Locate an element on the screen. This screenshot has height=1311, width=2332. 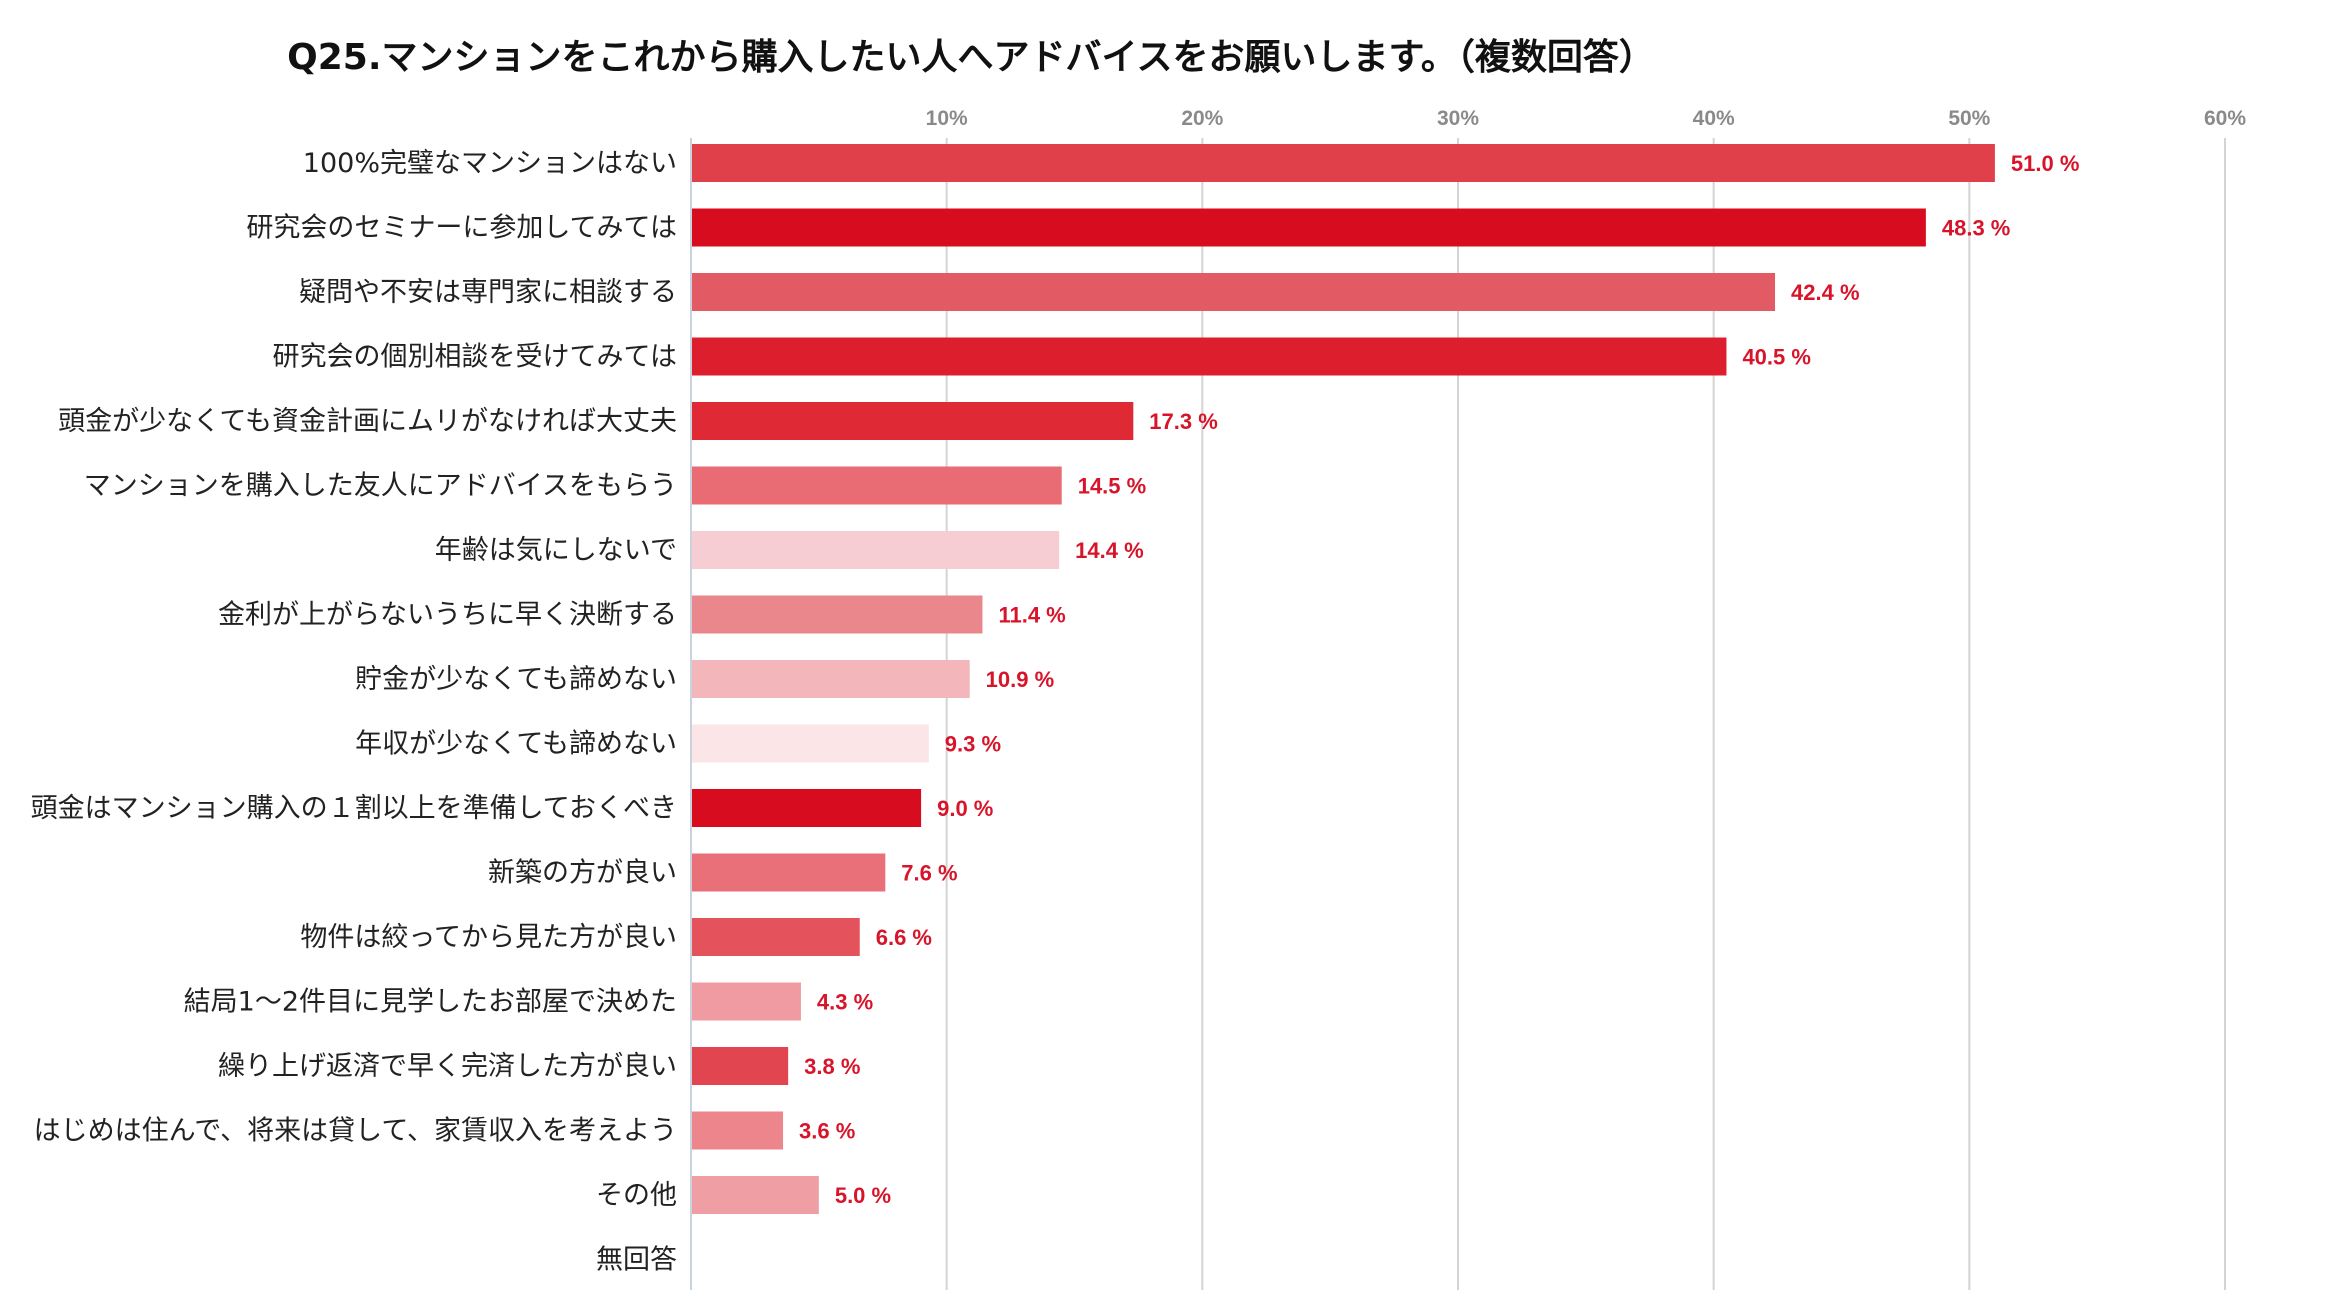
category-label: その他 is located at coordinates (636, 1195).